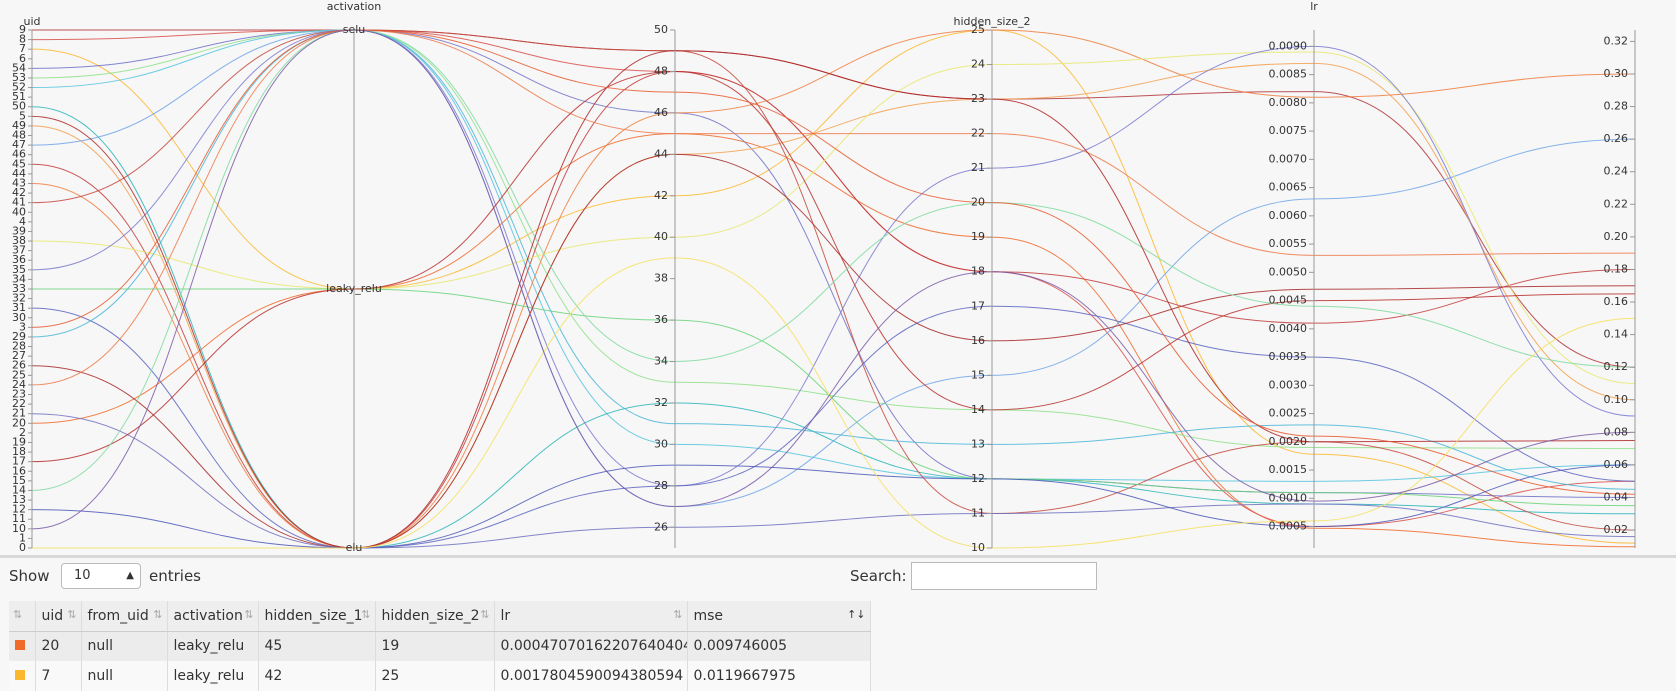 This screenshot has height=691, width=1676. What do you see at coordinates (22, 29) in the screenshot?
I see `tick-label: 9` at bounding box center [22, 29].